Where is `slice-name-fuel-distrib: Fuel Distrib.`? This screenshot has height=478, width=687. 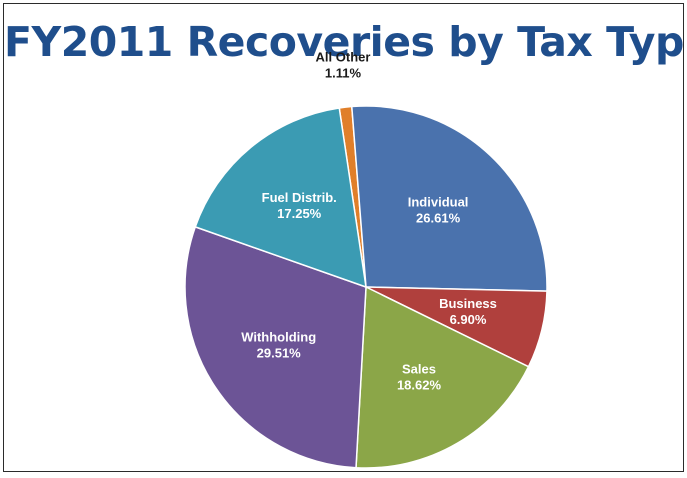
slice-name-fuel-distrib: Fuel Distrib. is located at coordinates (299, 197).